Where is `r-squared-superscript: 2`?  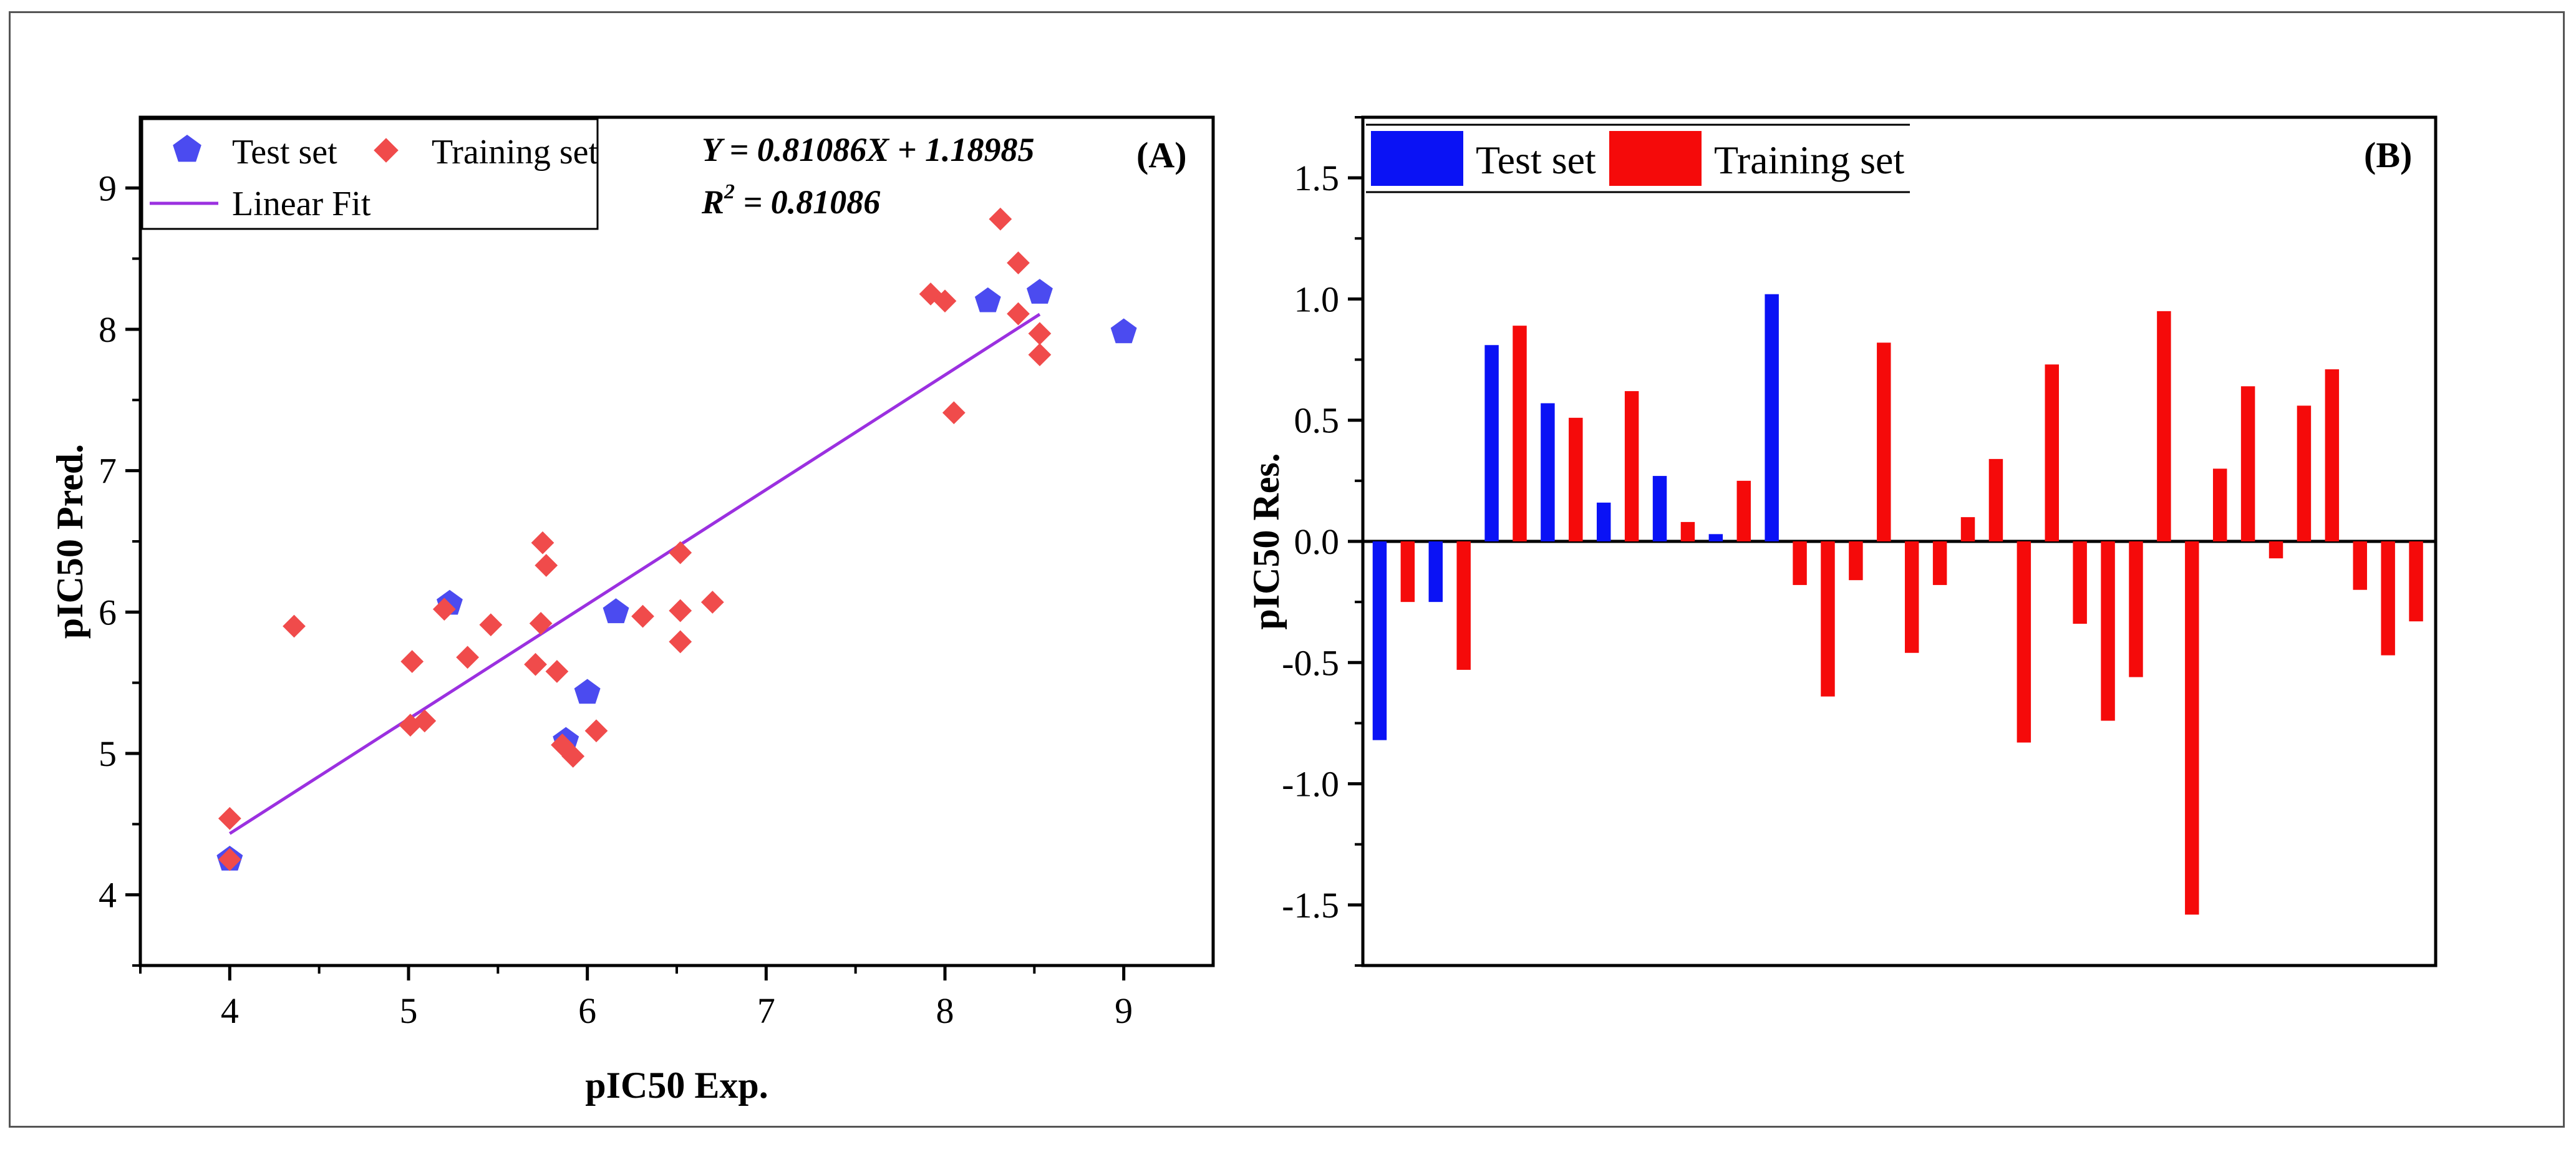 r-squared-superscript: 2 is located at coordinates (729, 191).